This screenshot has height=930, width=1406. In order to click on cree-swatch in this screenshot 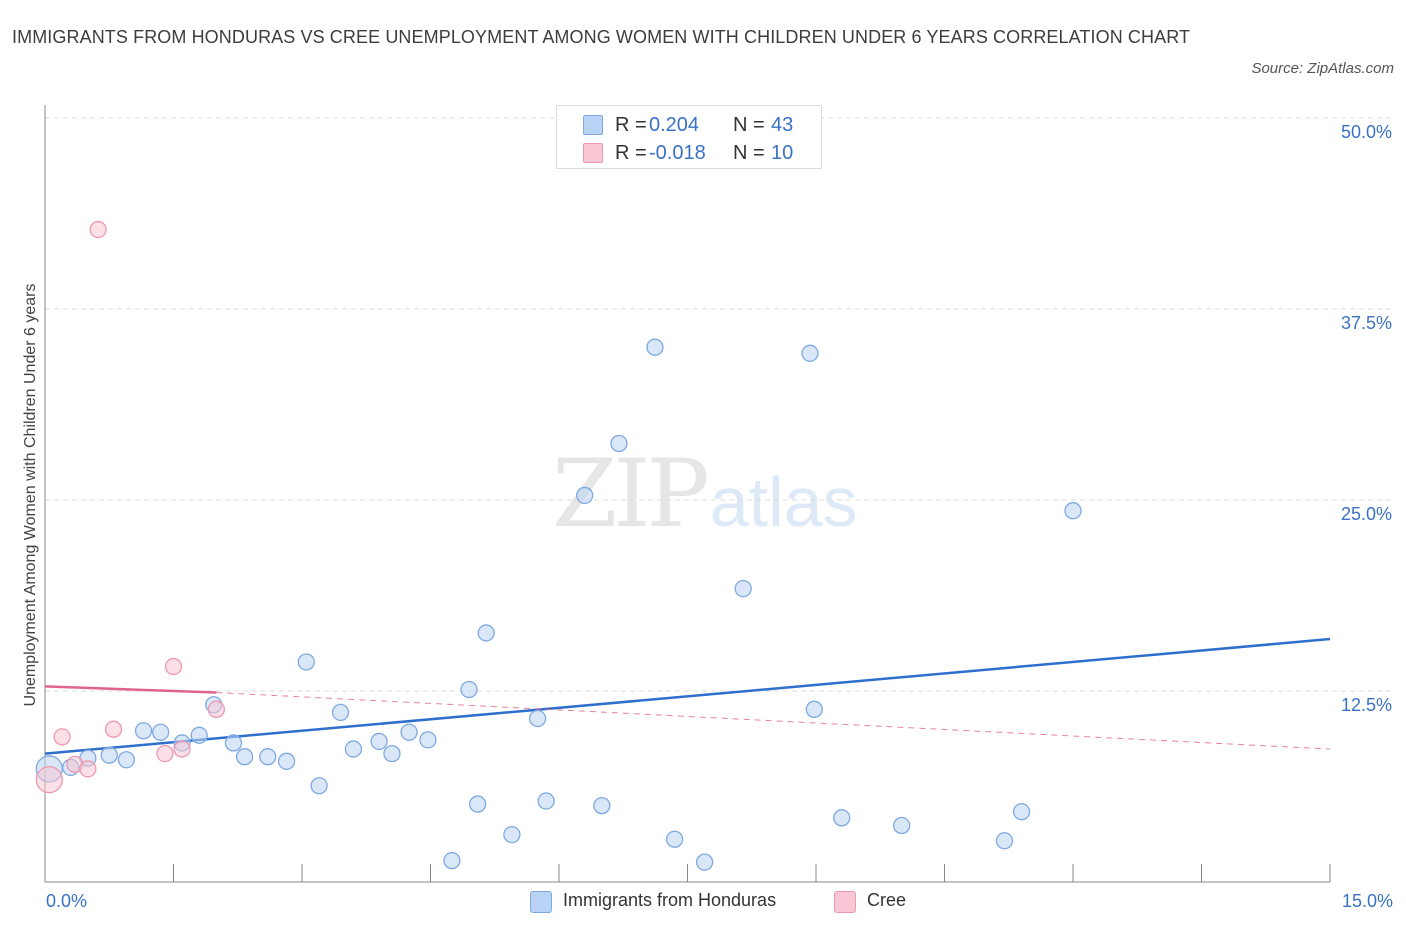, I will do `click(593, 153)`.